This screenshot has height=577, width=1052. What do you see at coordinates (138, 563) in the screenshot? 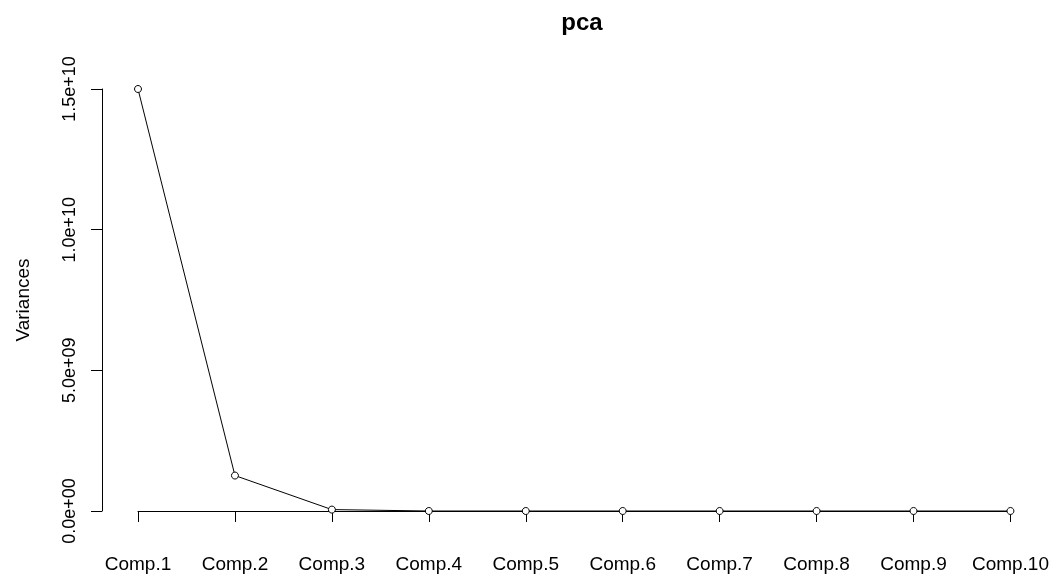
I see `x-tick-label: Comp.1` at bounding box center [138, 563].